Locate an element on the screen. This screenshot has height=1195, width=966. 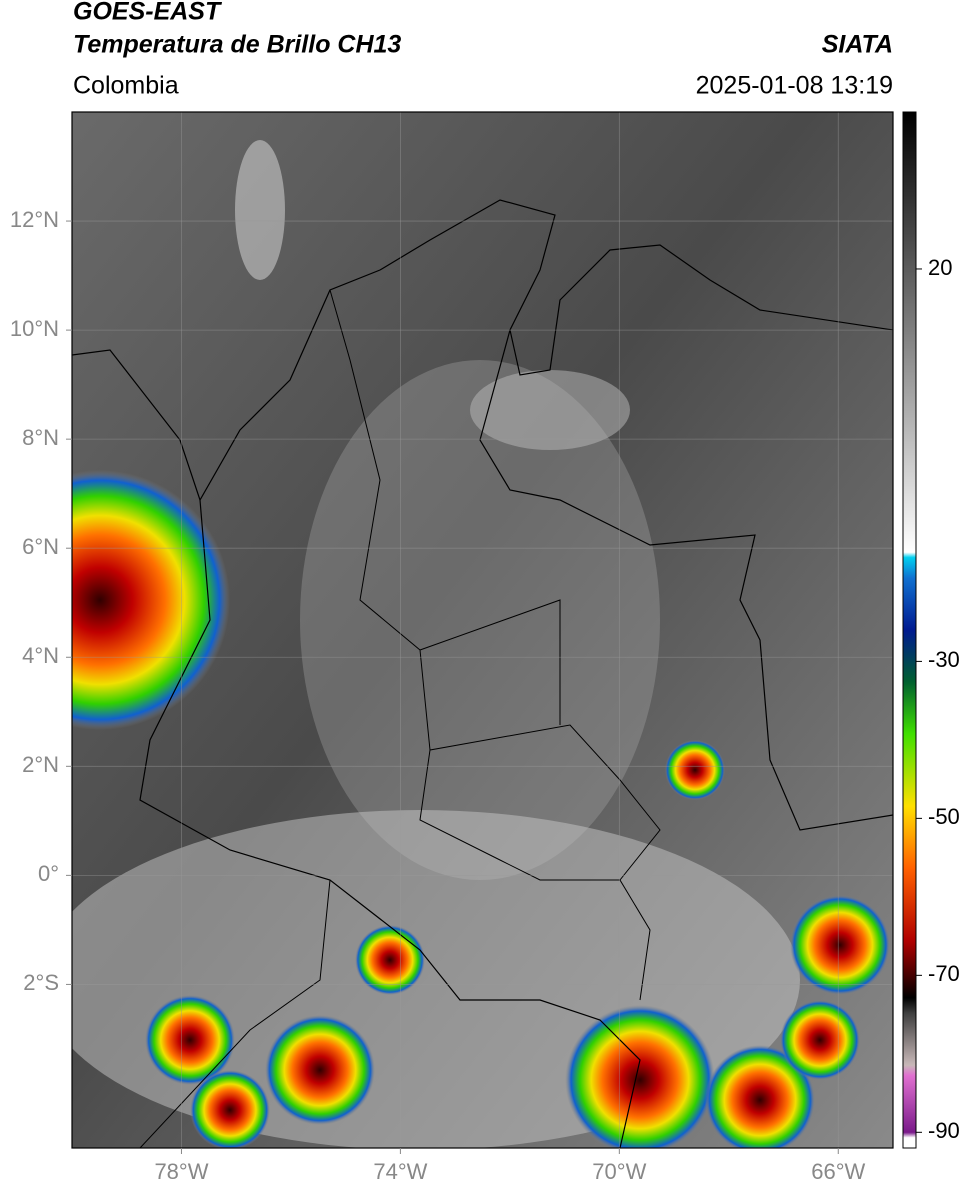
colorbar-tick-label: -90 is located at coordinates (944, 1130).